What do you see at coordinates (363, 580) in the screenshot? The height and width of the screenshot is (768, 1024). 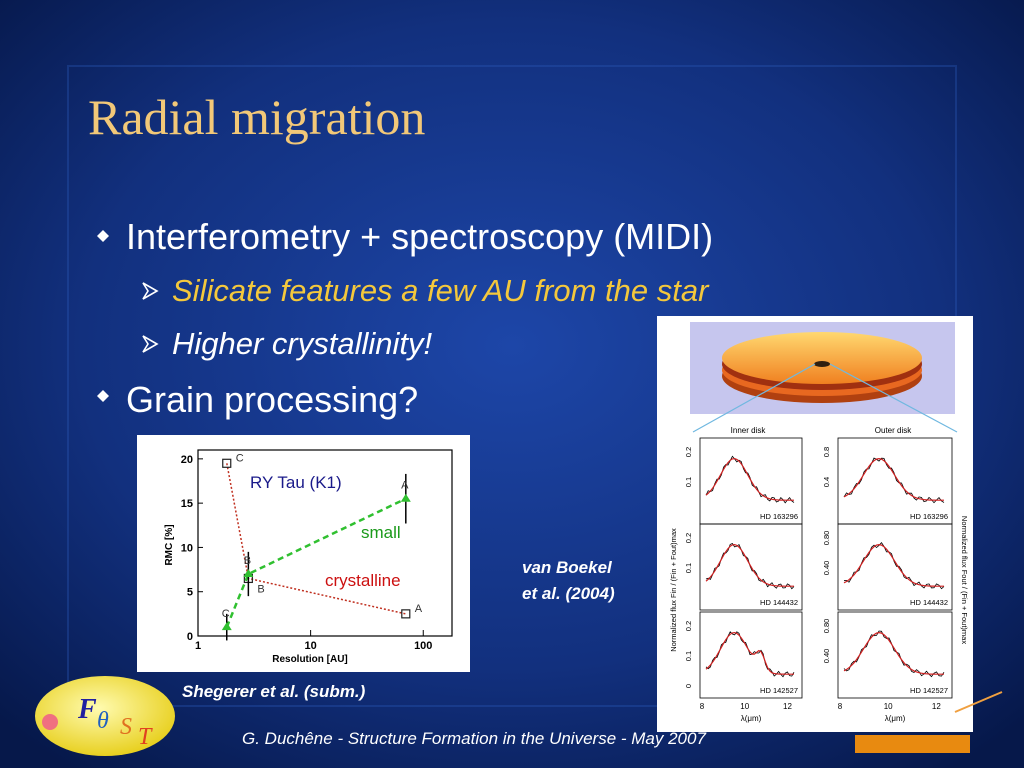 I see `annotation: crystalline` at bounding box center [363, 580].